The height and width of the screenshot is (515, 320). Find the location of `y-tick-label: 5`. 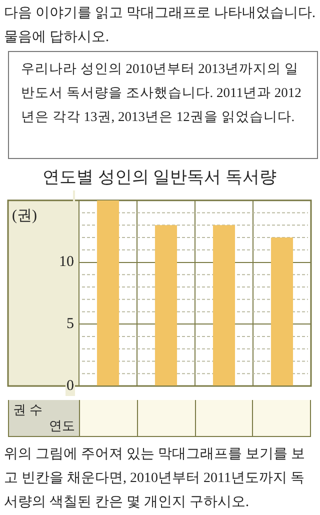

y-tick-label: 5 is located at coordinates (70, 324).